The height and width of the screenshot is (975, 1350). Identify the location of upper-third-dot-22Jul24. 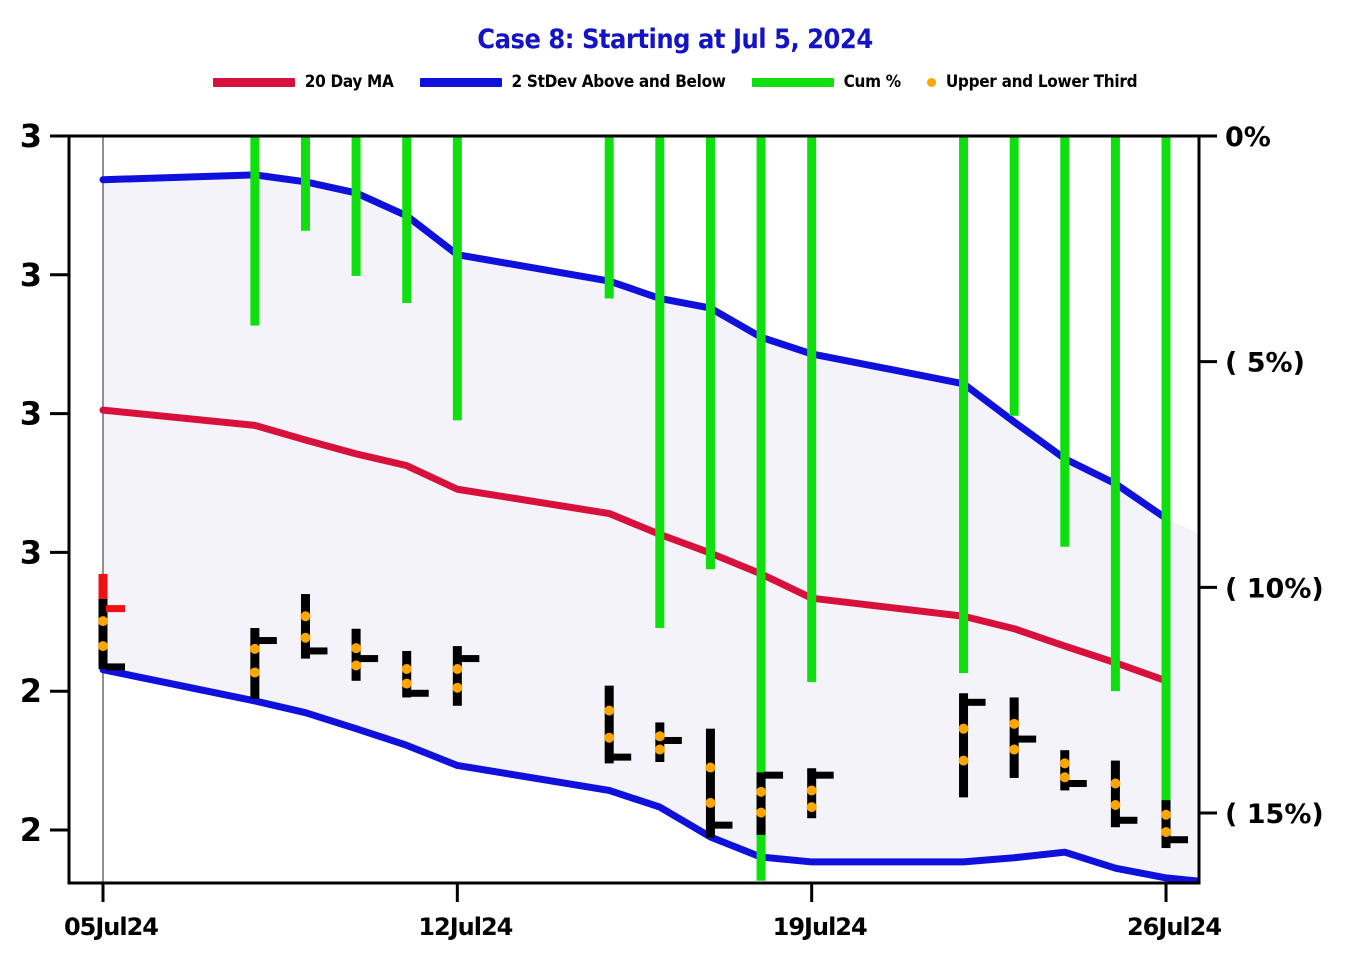
(963, 728).